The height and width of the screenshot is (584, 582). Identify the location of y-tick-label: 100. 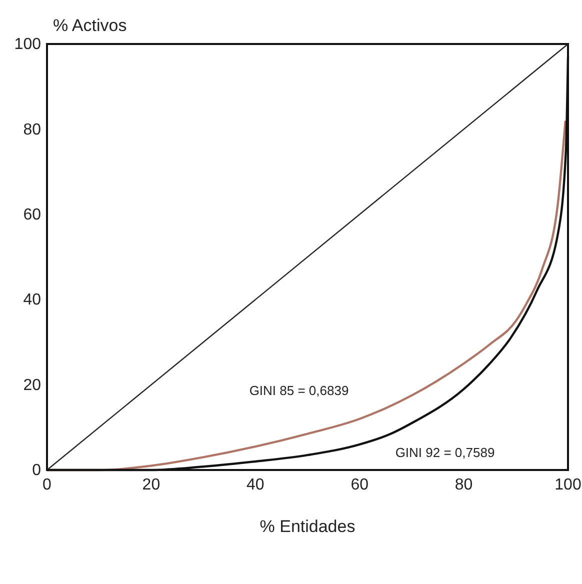
(28, 45).